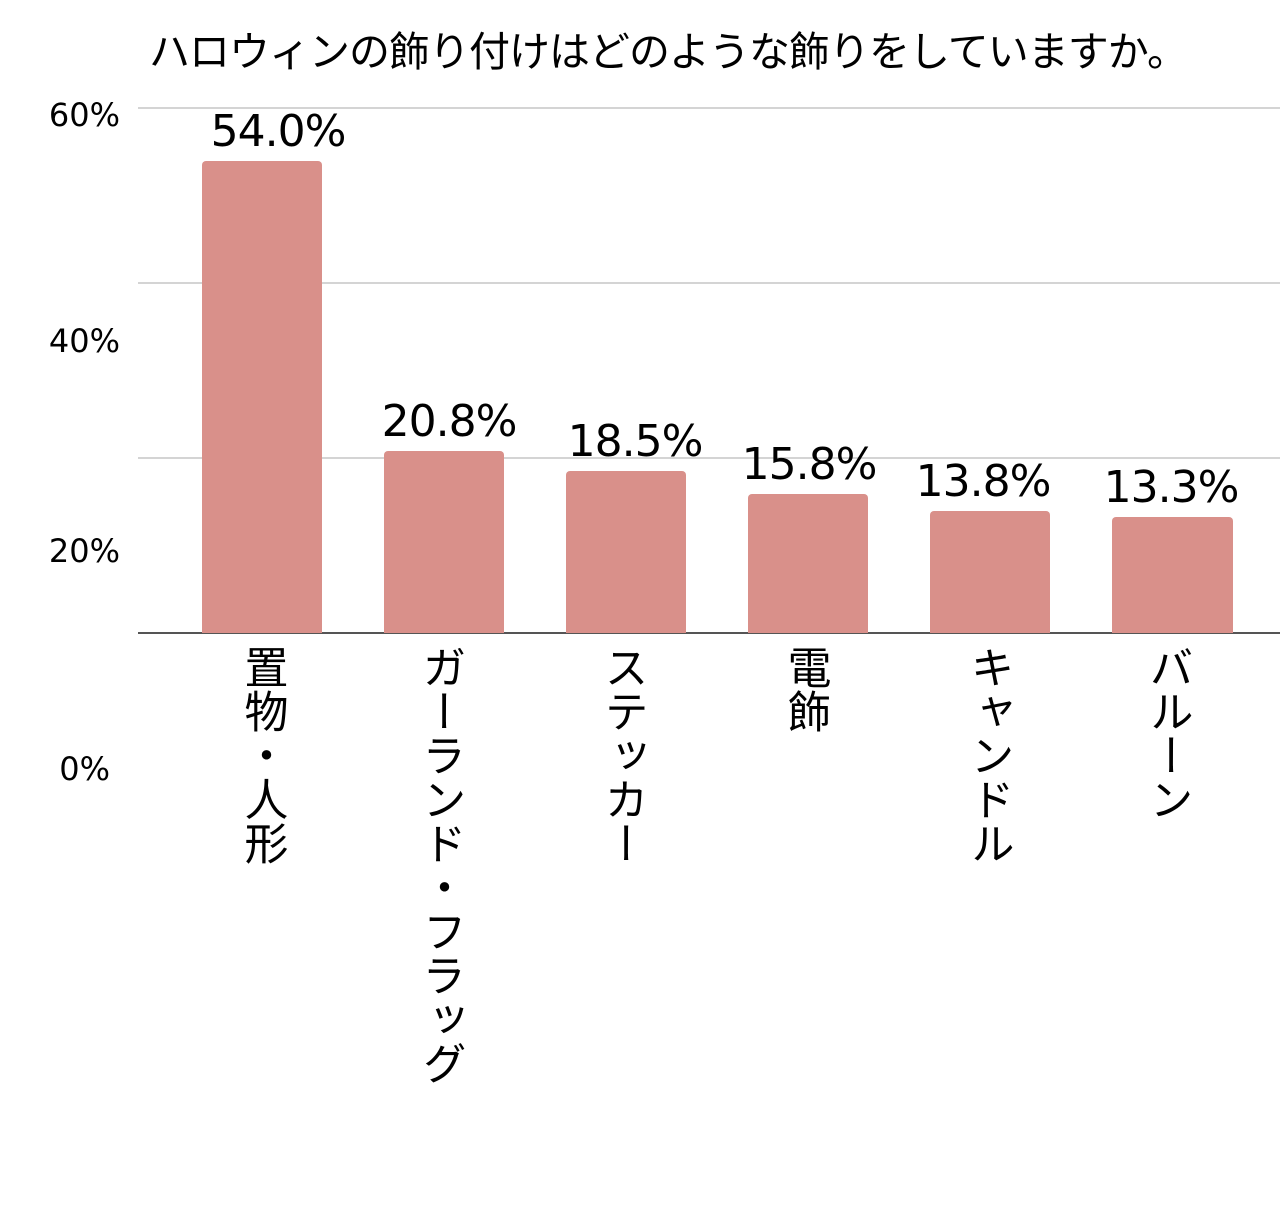 This screenshot has width=1280, height=1211. What do you see at coordinates (709, 633) in the screenshot?
I see `x-axis-line` at bounding box center [709, 633].